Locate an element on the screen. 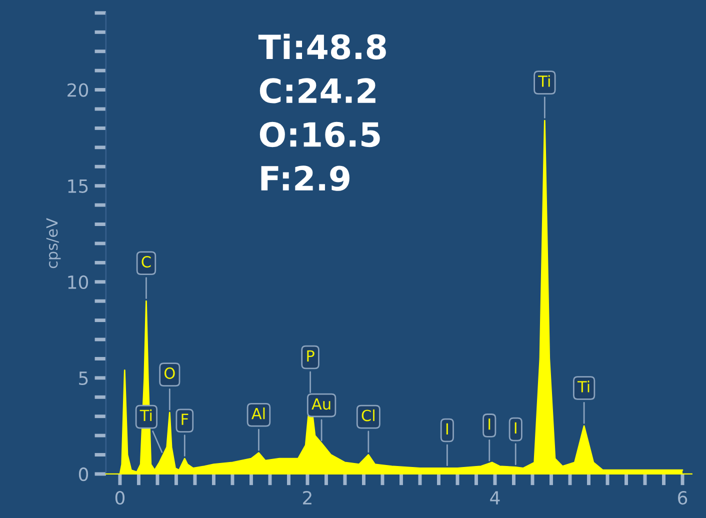 This screenshot has height=518, width=706. x-tick-label: 4 is located at coordinates (495, 497).